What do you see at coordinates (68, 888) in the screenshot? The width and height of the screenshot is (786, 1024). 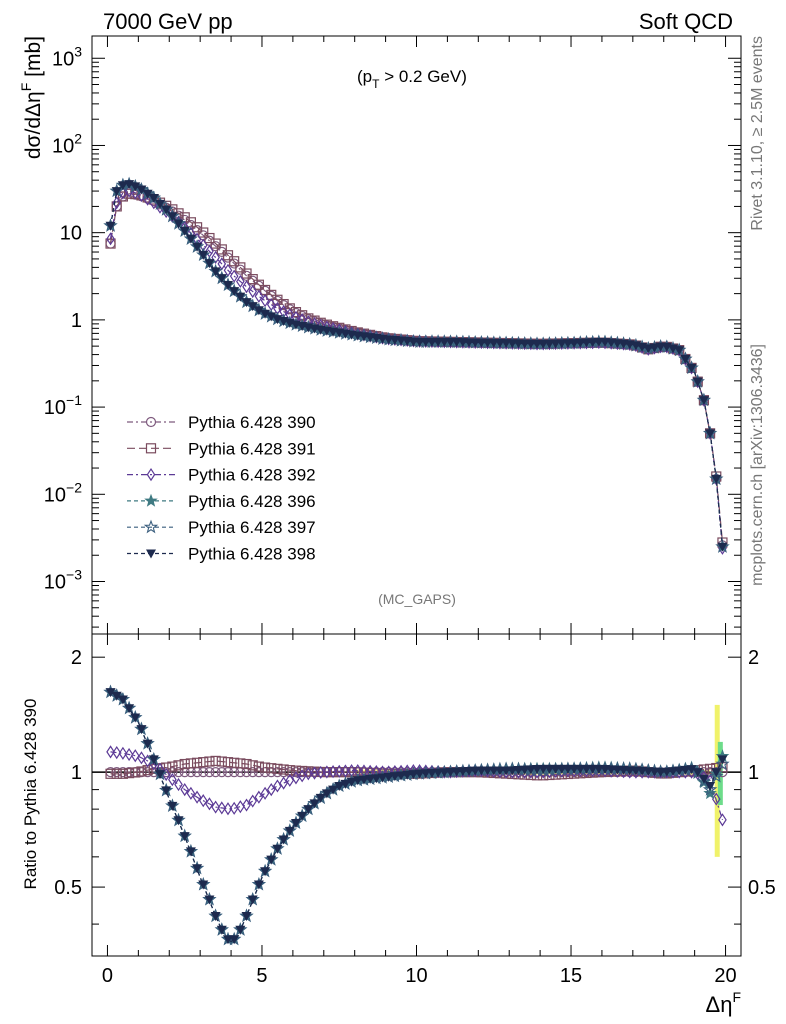 I see `ratio-y-tick-label: 0.5` at bounding box center [68, 888].